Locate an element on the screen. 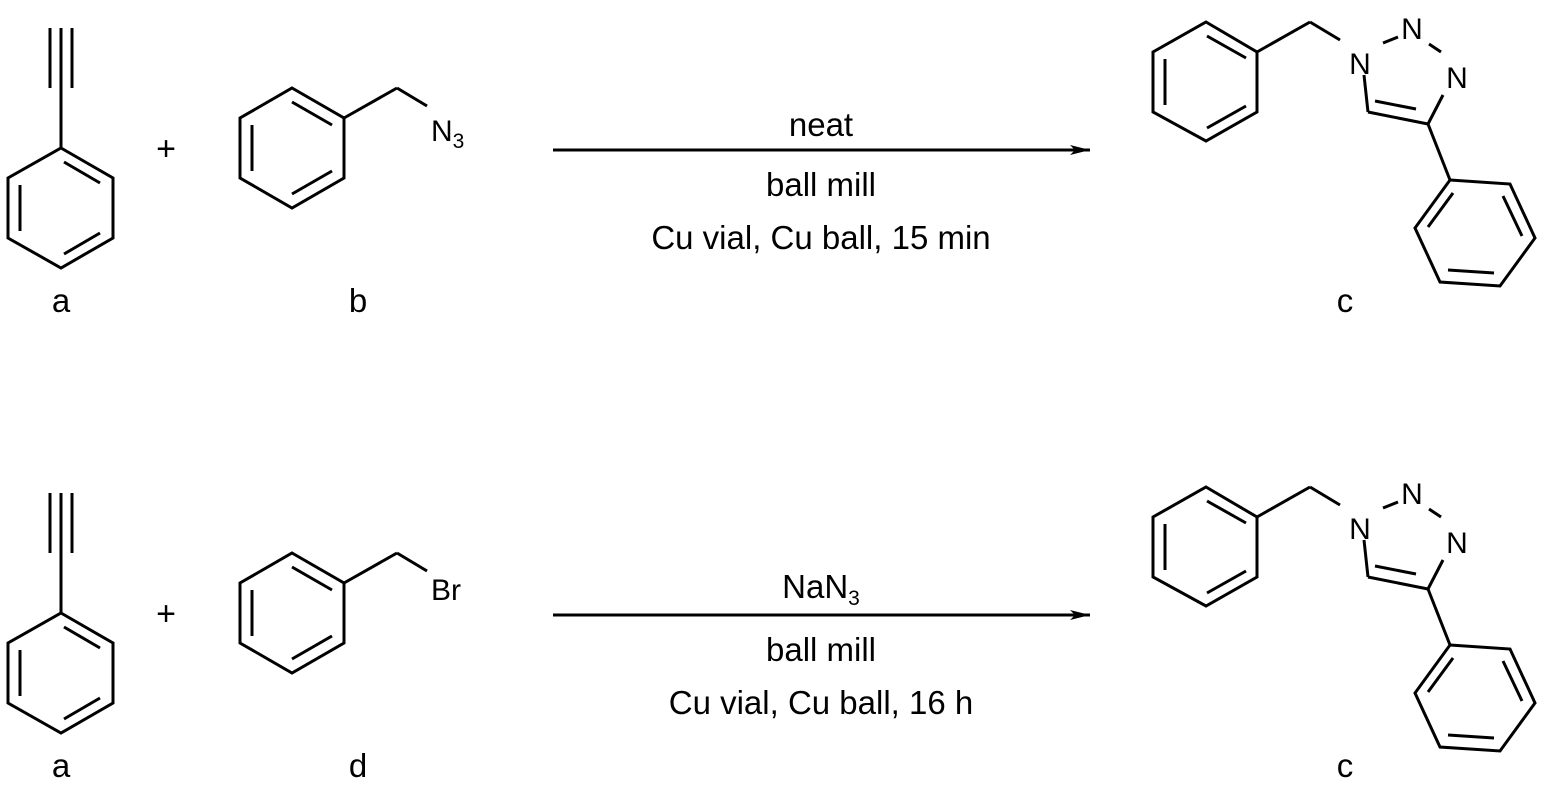  azide-group: N3 is located at coordinates (447, 134).